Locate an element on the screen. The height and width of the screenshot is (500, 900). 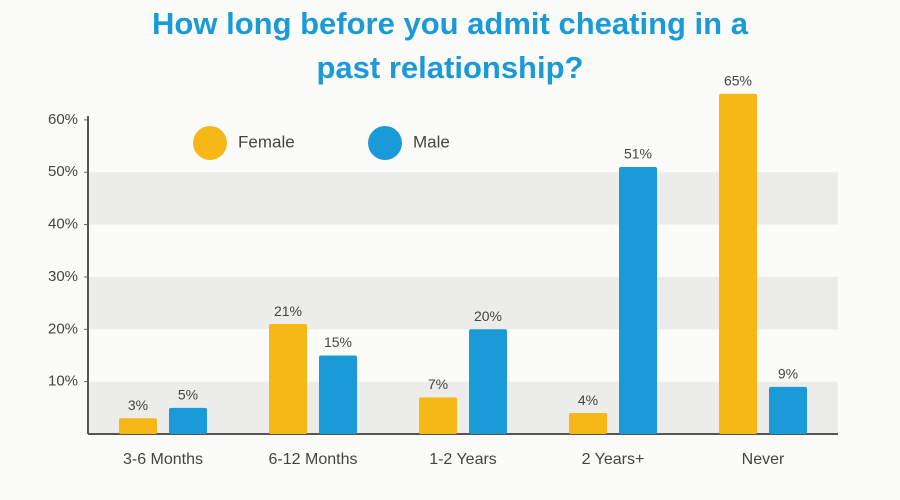
legend-label: Female is located at coordinates (266, 141).